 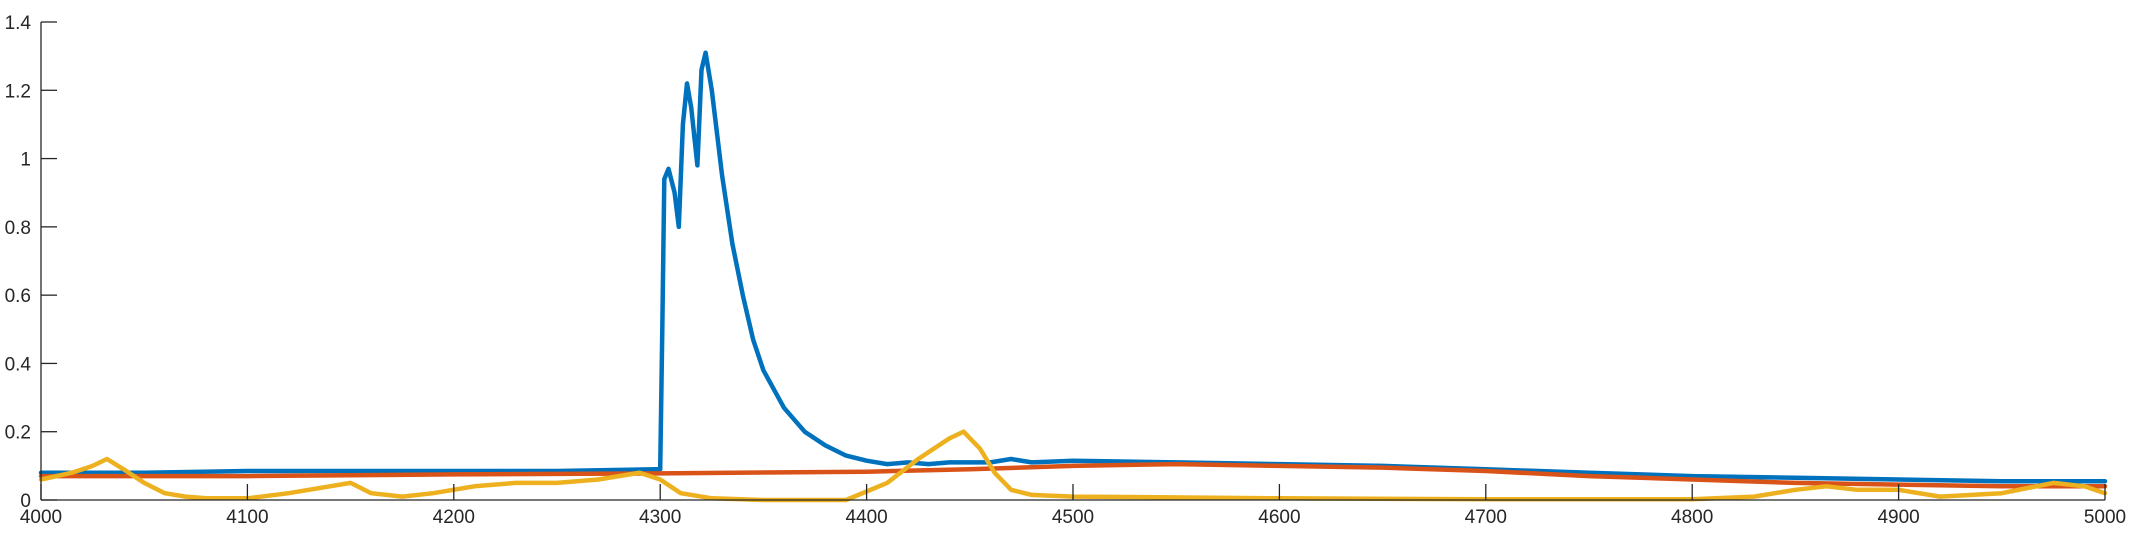 What do you see at coordinates (18, 364) in the screenshot?
I see `y-tick-label: 0.4` at bounding box center [18, 364].